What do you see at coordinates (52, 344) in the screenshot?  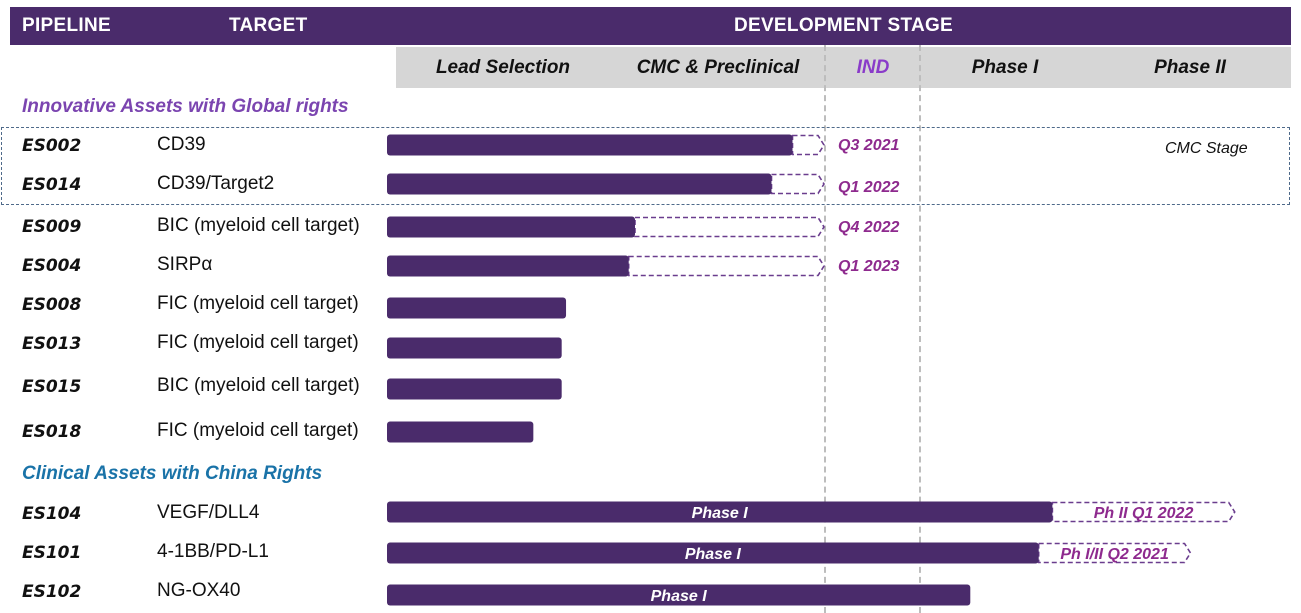 I see `row-id: ES013` at bounding box center [52, 344].